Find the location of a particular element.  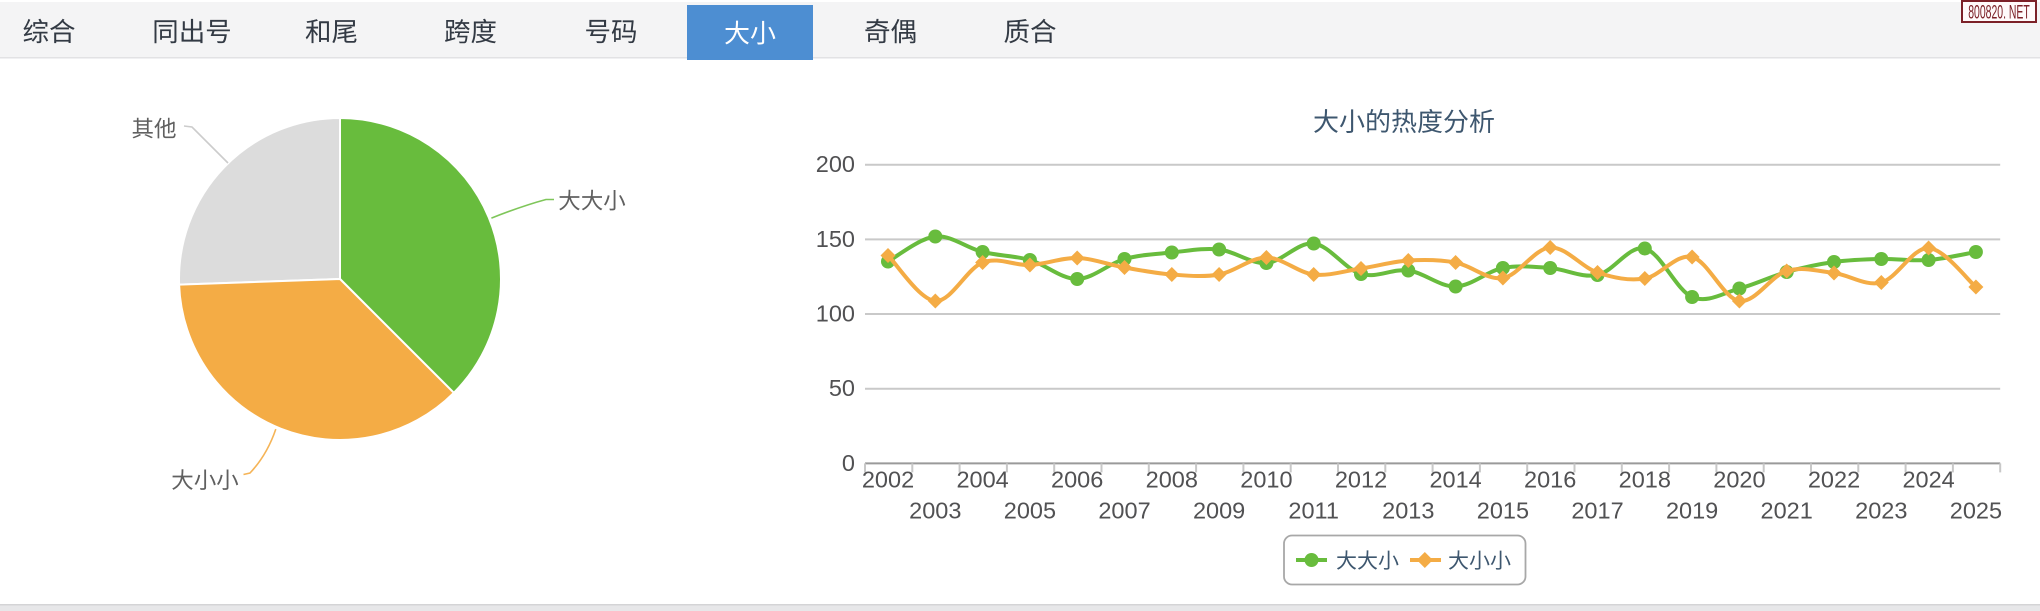

svg-text: 2003 is located at coordinates (935, 511).